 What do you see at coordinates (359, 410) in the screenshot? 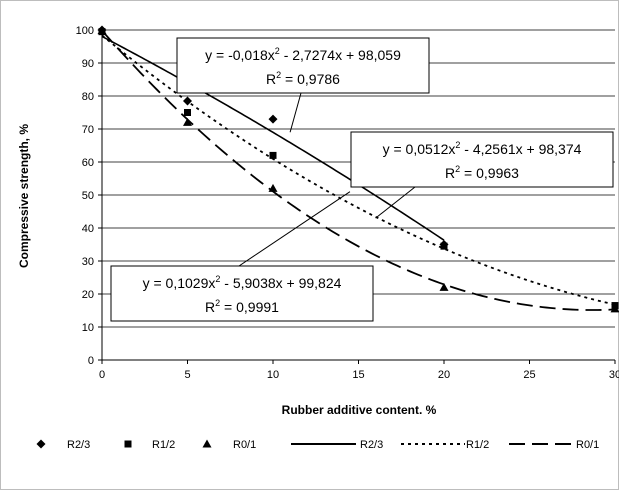
I see `x-axis-title: Rubber additive content. %` at bounding box center [359, 410].